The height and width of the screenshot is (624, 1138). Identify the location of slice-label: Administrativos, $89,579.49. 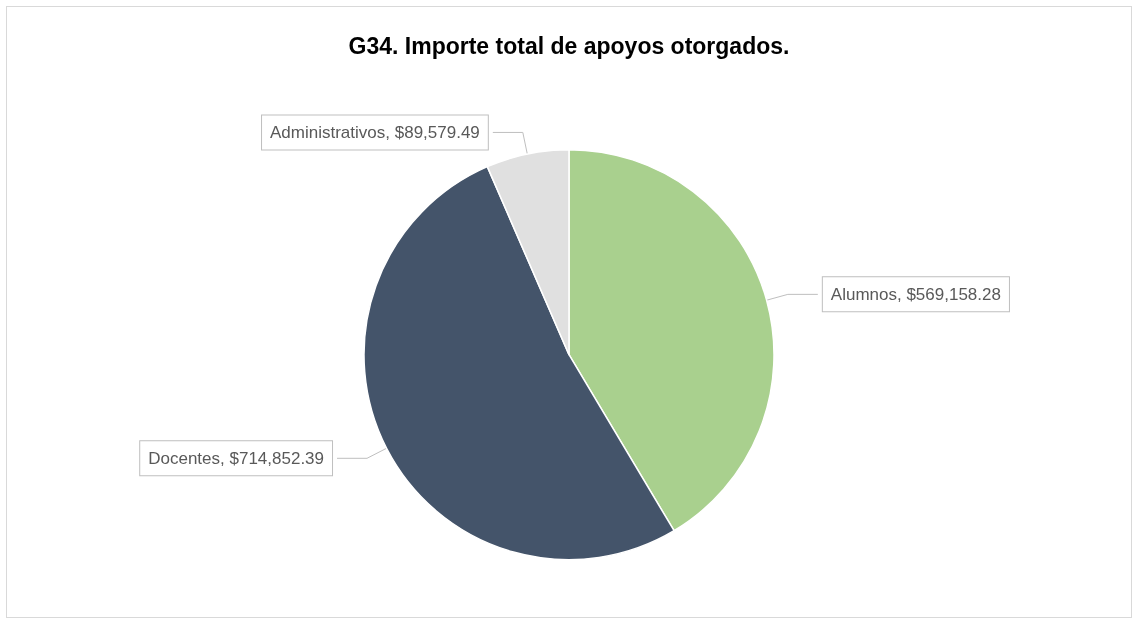
(375, 132).